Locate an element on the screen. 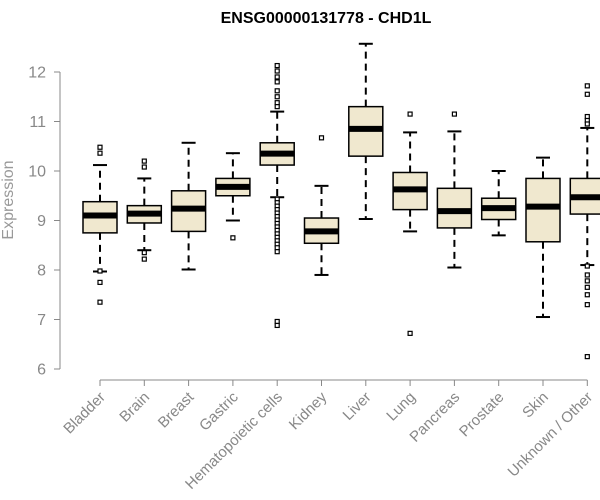 This screenshot has width=600, height=500. y-tick-label: 10 is located at coordinates (37, 172).